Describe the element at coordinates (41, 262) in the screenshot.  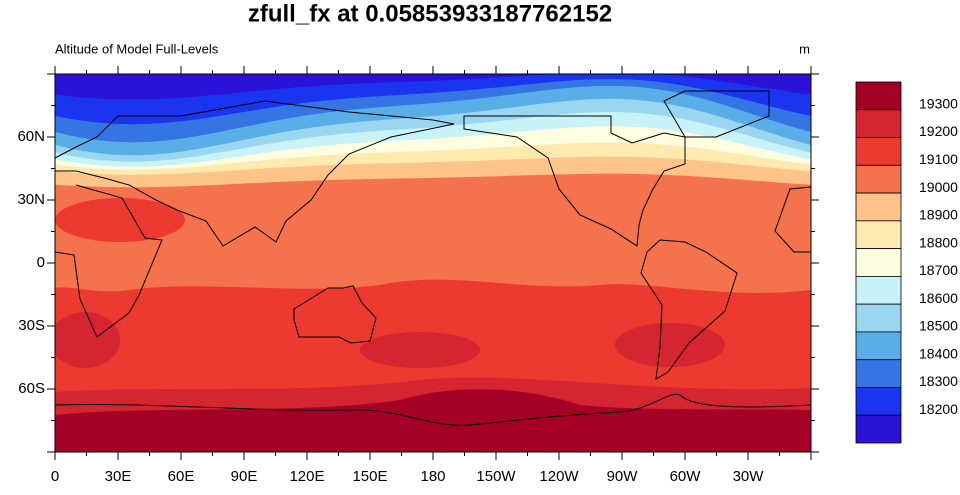
I see `y-tick-label: 0` at that location.